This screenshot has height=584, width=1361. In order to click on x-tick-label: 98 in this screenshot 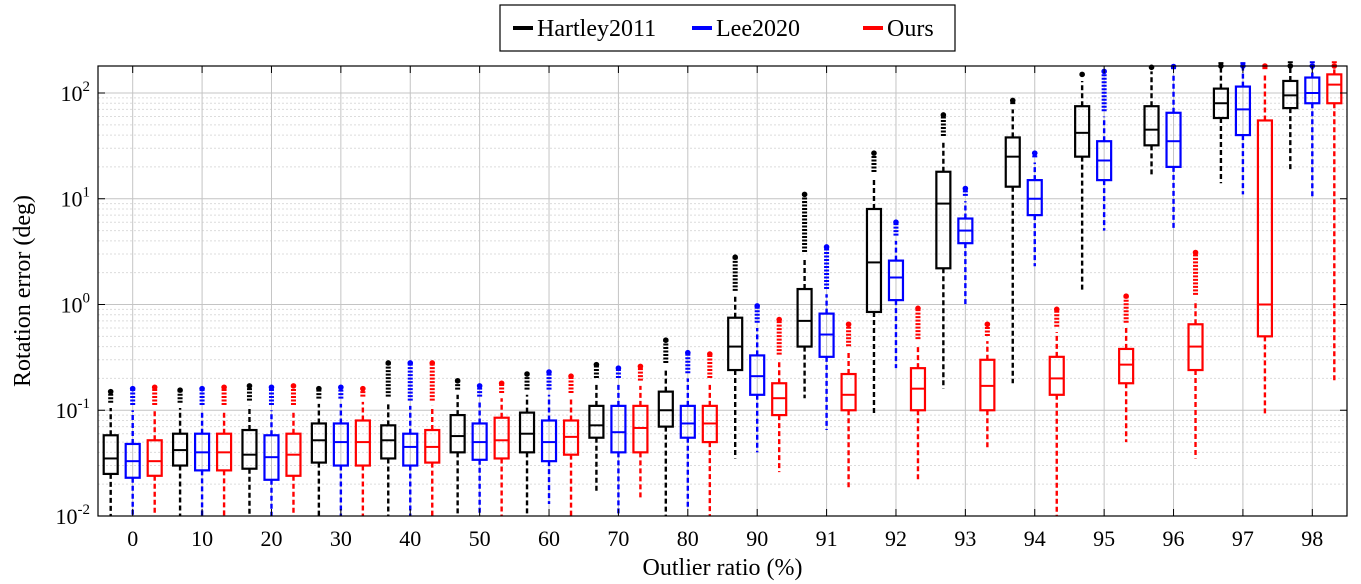, I will do `click(1312, 538)`.